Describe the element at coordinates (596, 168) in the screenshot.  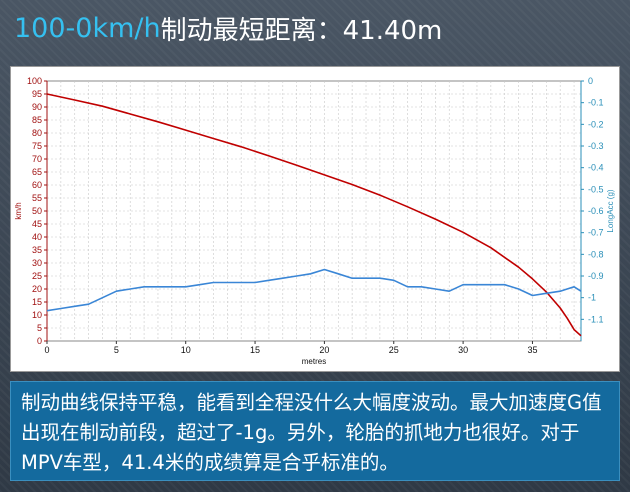
I see `y-right-tick-label: -0.4` at that location.